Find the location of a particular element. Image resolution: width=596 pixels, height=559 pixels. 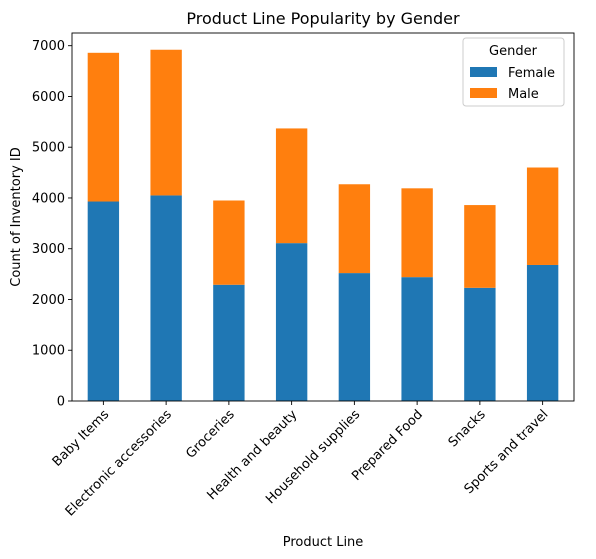

y-tick-label: 7000 is located at coordinates (48, 46).